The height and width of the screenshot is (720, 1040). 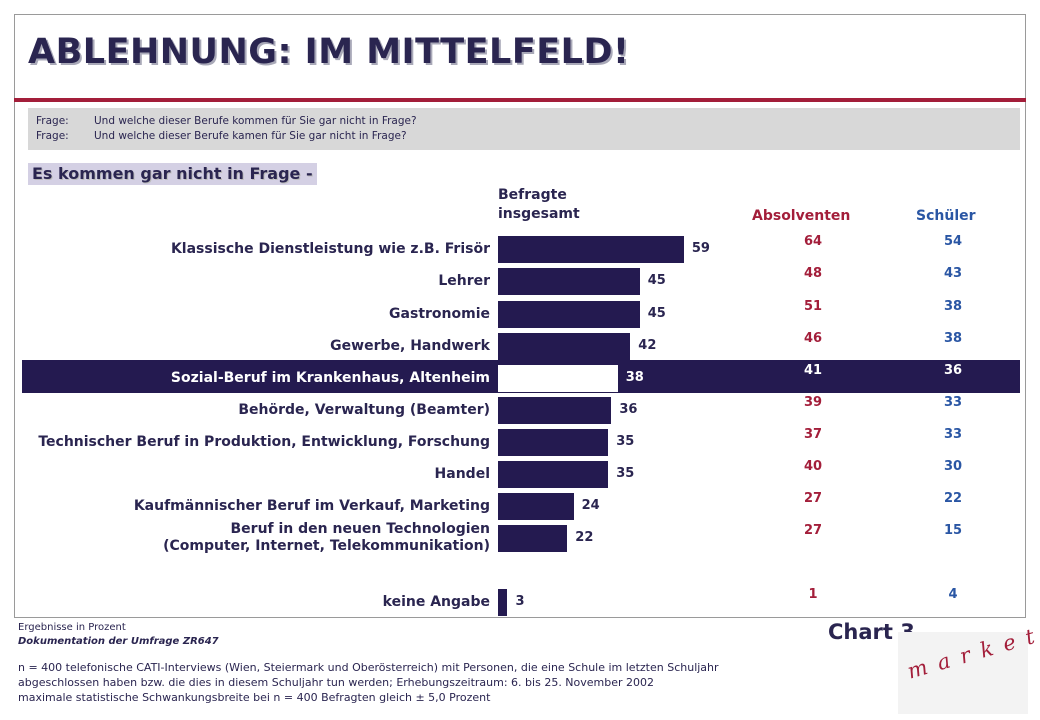 I want to click on schueler-value: 30, so click(x=953, y=466).